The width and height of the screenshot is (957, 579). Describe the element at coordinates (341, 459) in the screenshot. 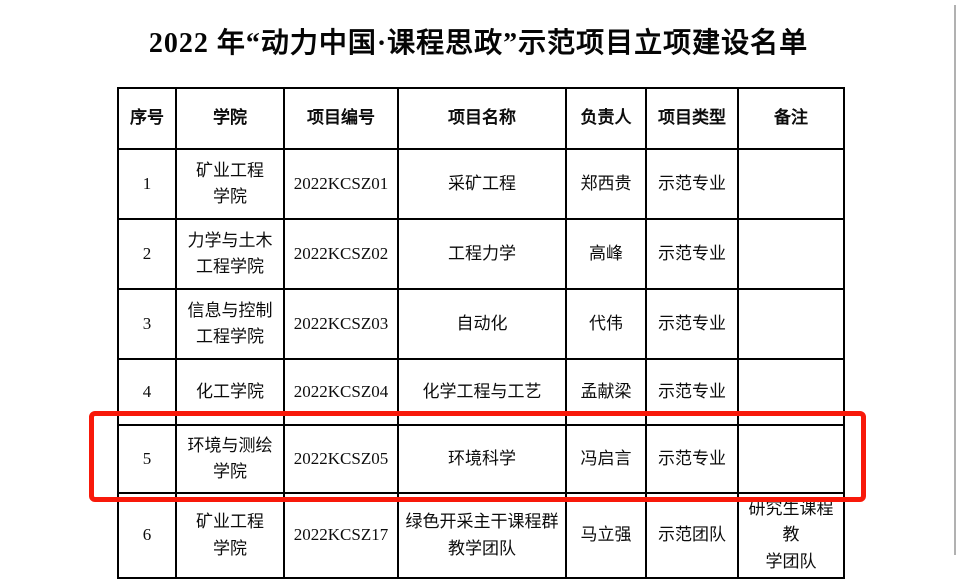

I see `cell-code: 2022KCSZ05` at that location.